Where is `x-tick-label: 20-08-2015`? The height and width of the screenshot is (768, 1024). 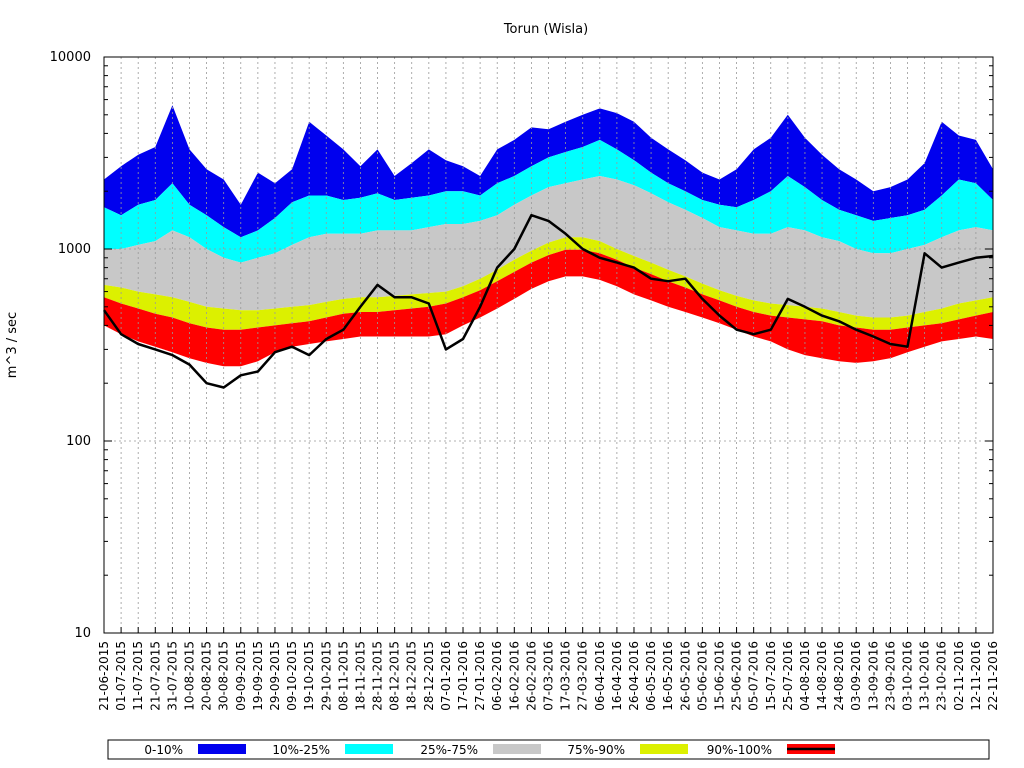
x-tick-label: 20-08-2015 is located at coordinates (207, 676).